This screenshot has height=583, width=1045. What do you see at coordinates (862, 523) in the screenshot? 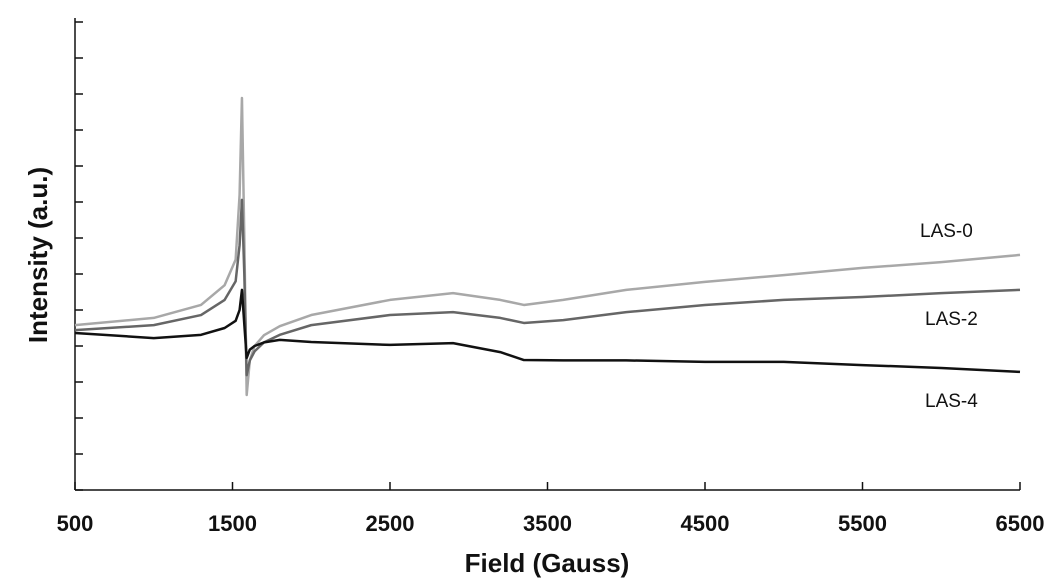
I see `x-tick-label: 5500` at bounding box center [862, 523].